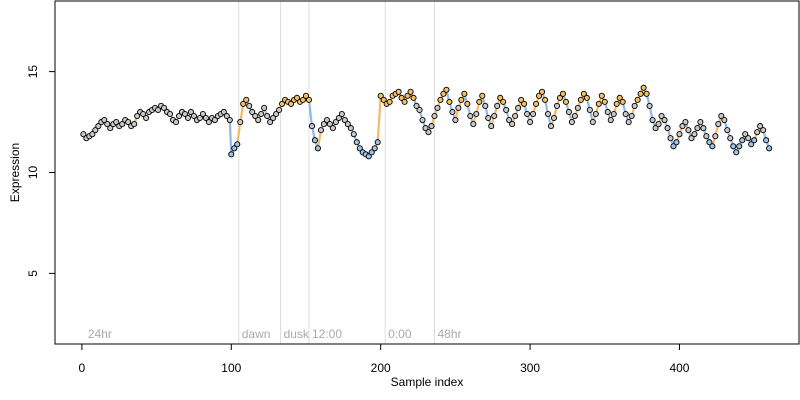  What do you see at coordinates (427, 382) in the screenshot?
I see `x-axis-title: Sample index` at bounding box center [427, 382].